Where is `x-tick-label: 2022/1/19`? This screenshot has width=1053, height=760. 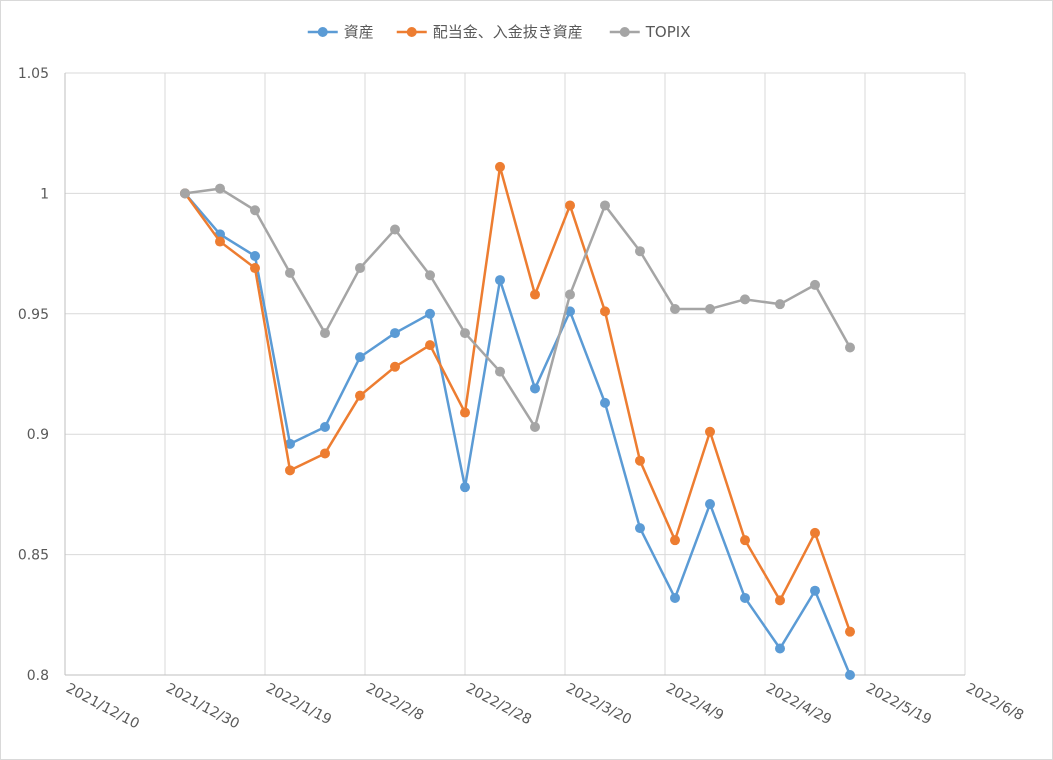 x-tick-label: 2022/1/19 is located at coordinates (298, 704).